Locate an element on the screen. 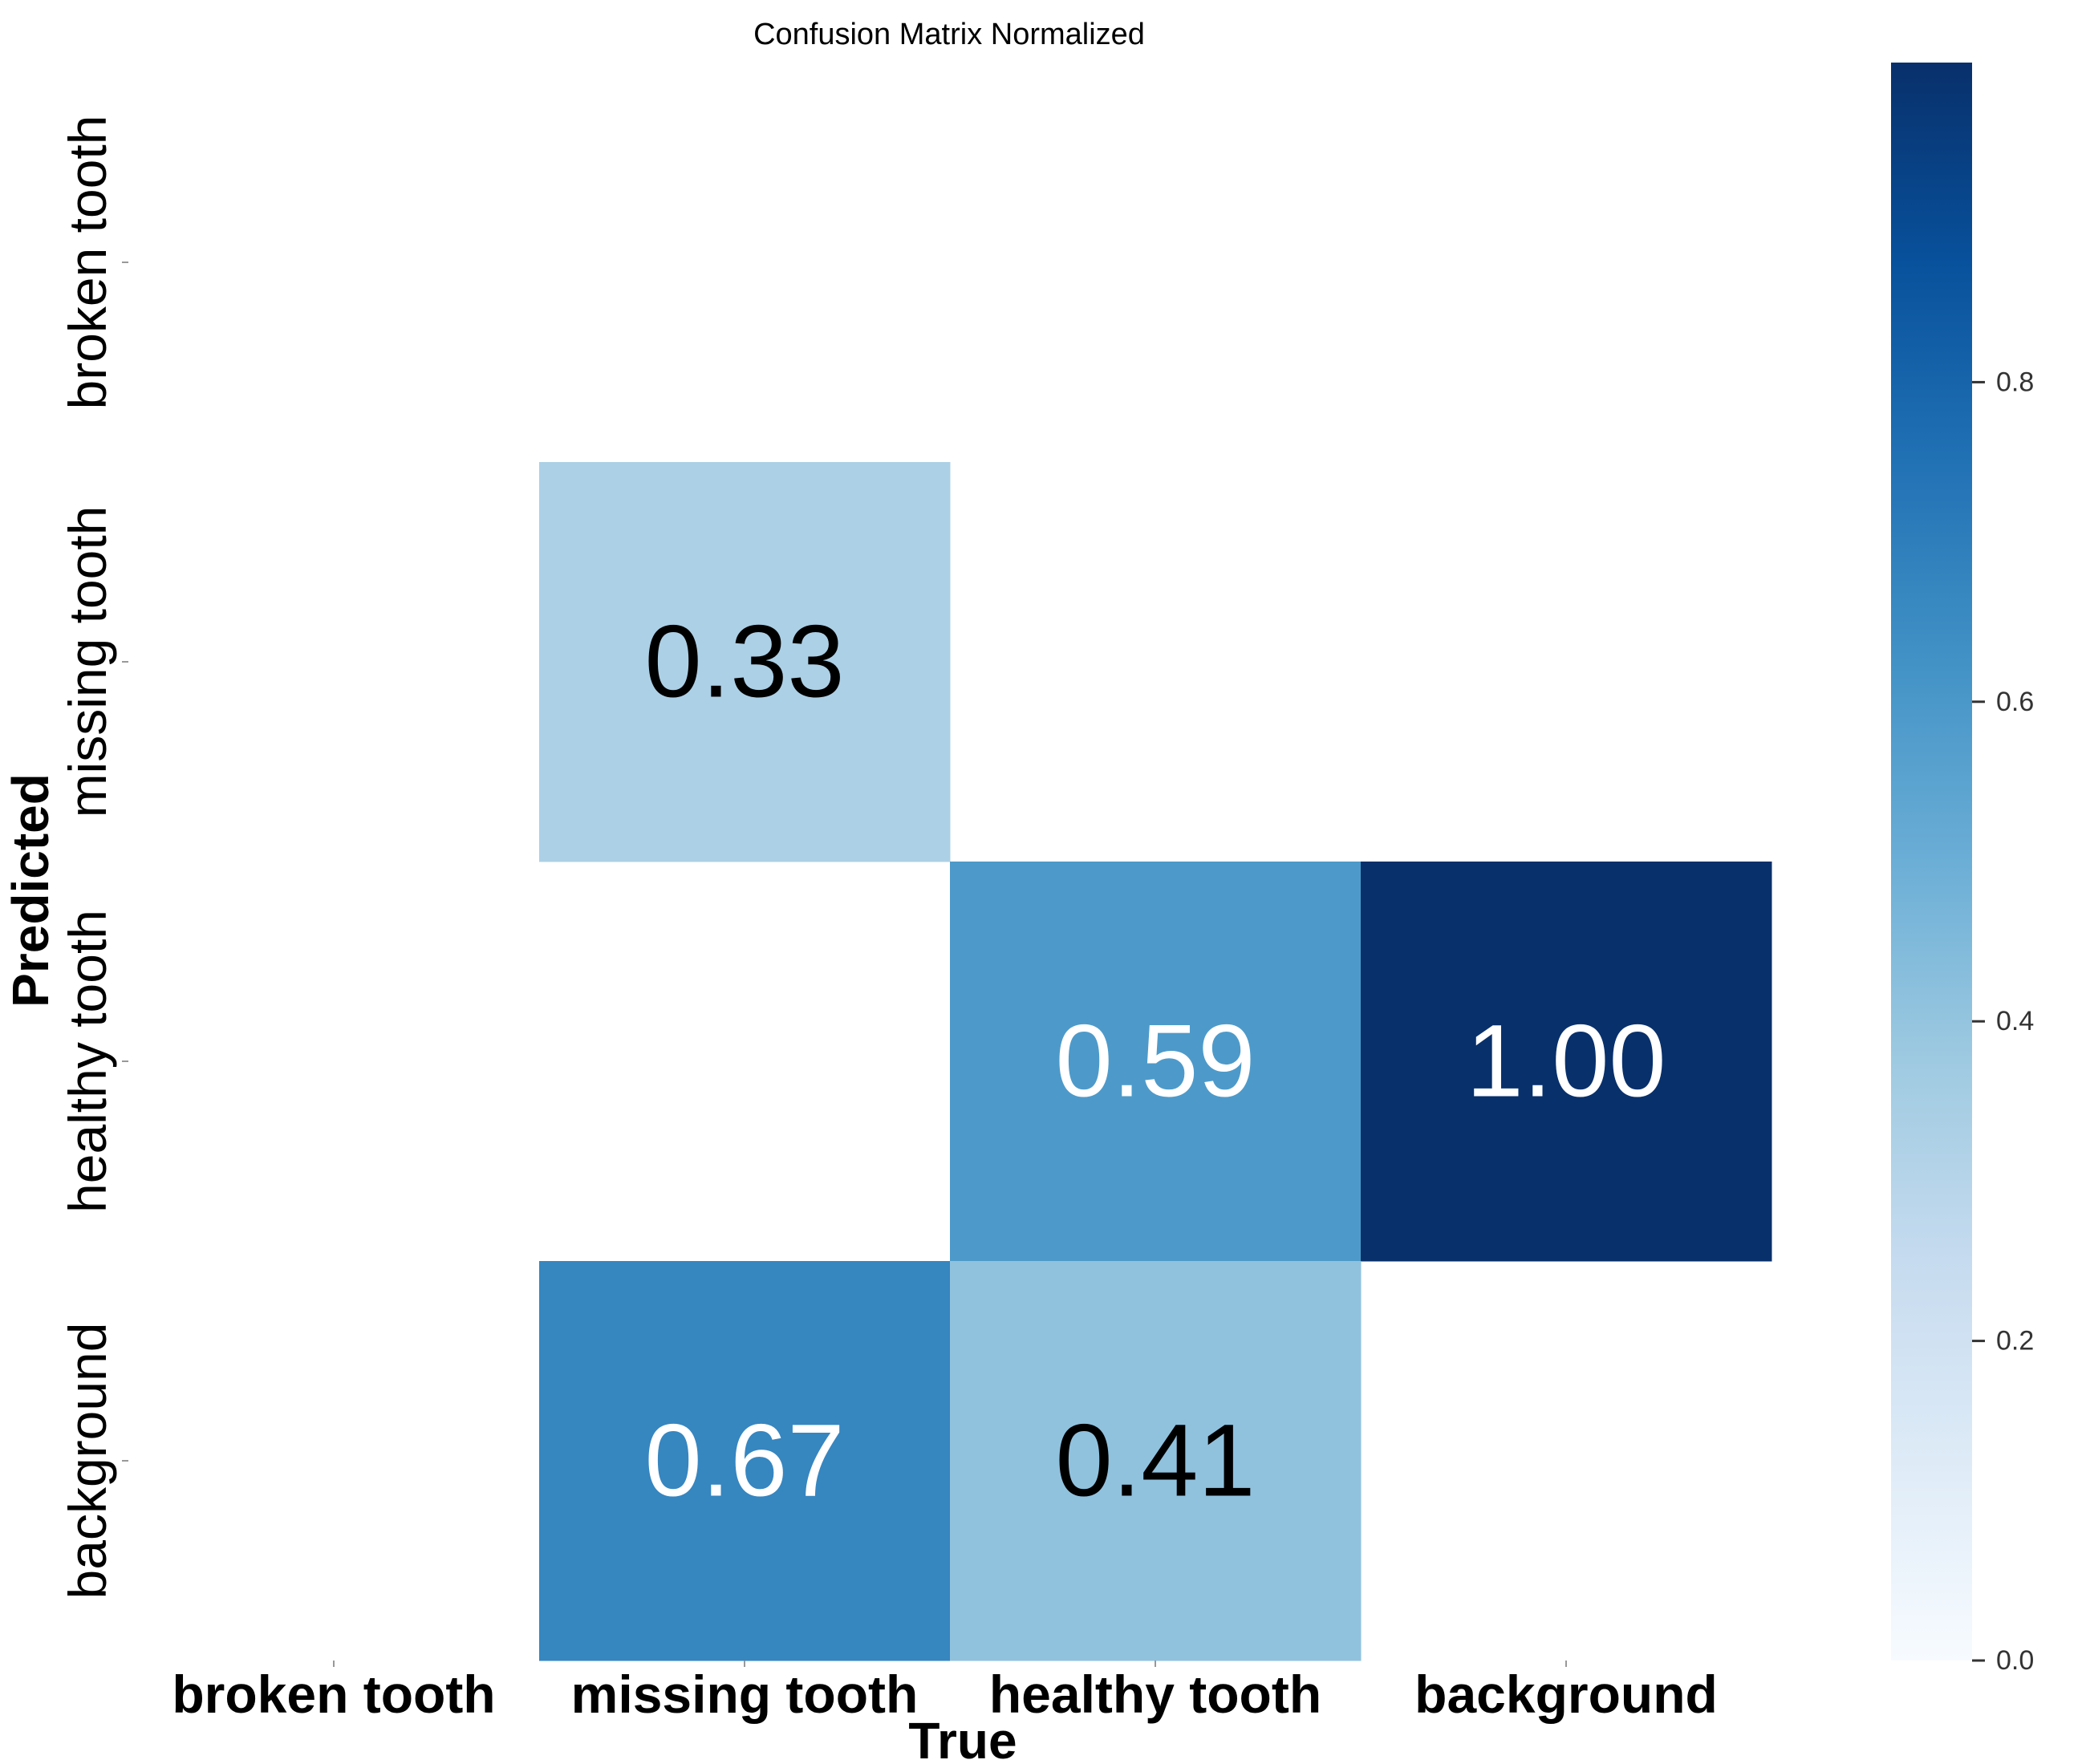  colorbar-tick-label: 0.0 is located at coordinates (2015, 1661).